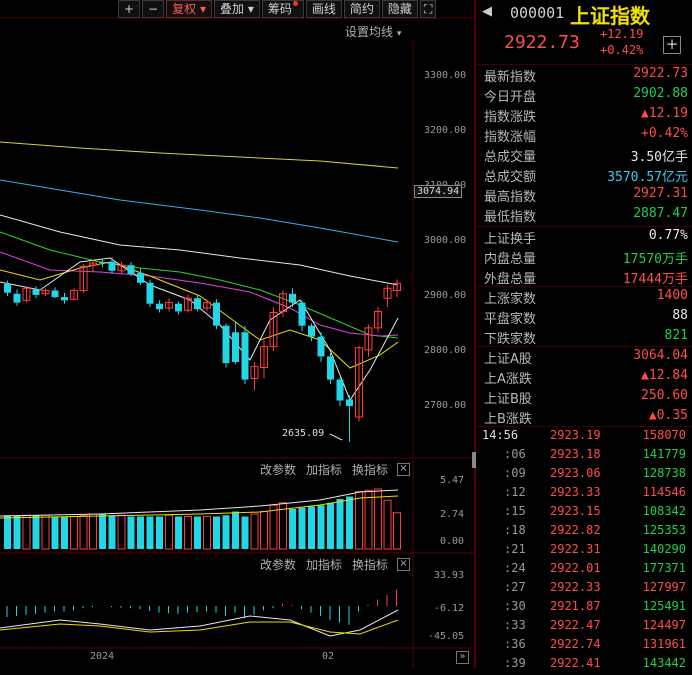 The image size is (692, 675). What do you see at coordinates (129, 9) in the screenshot?
I see `zoom-in-button: +` at bounding box center [129, 9].